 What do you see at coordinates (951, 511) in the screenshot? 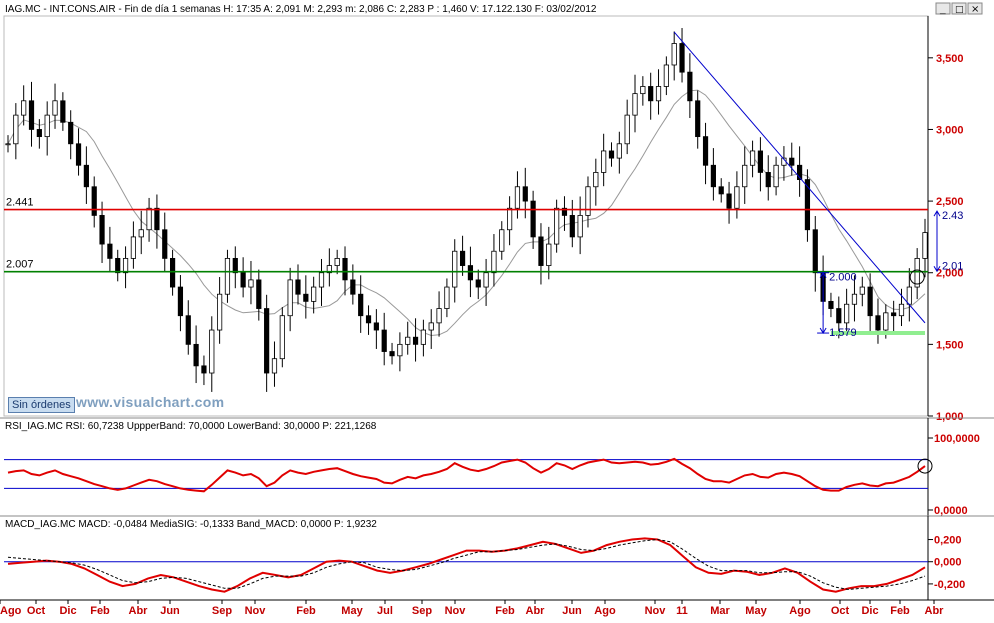
I see `rsi-y-tick-label: 0,0000` at bounding box center [951, 511].